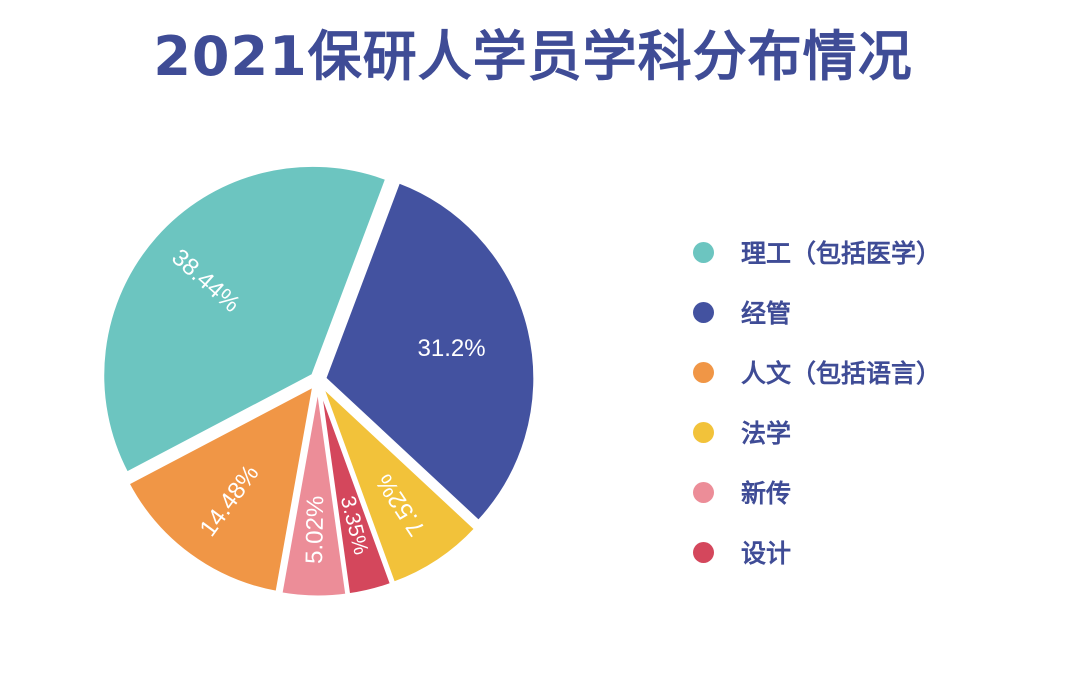 This screenshot has width=1066, height=680. Describe the element at coordinates (220, 488) in the screenshot. I see `pie-slice-renwen` at that location.